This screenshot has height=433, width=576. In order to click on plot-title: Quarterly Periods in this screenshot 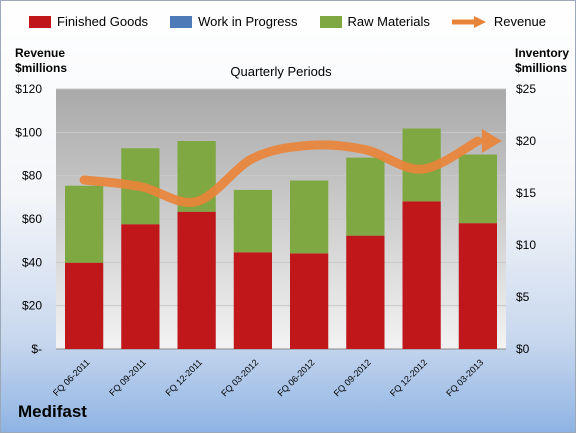, I will do `click(281, 71)`.